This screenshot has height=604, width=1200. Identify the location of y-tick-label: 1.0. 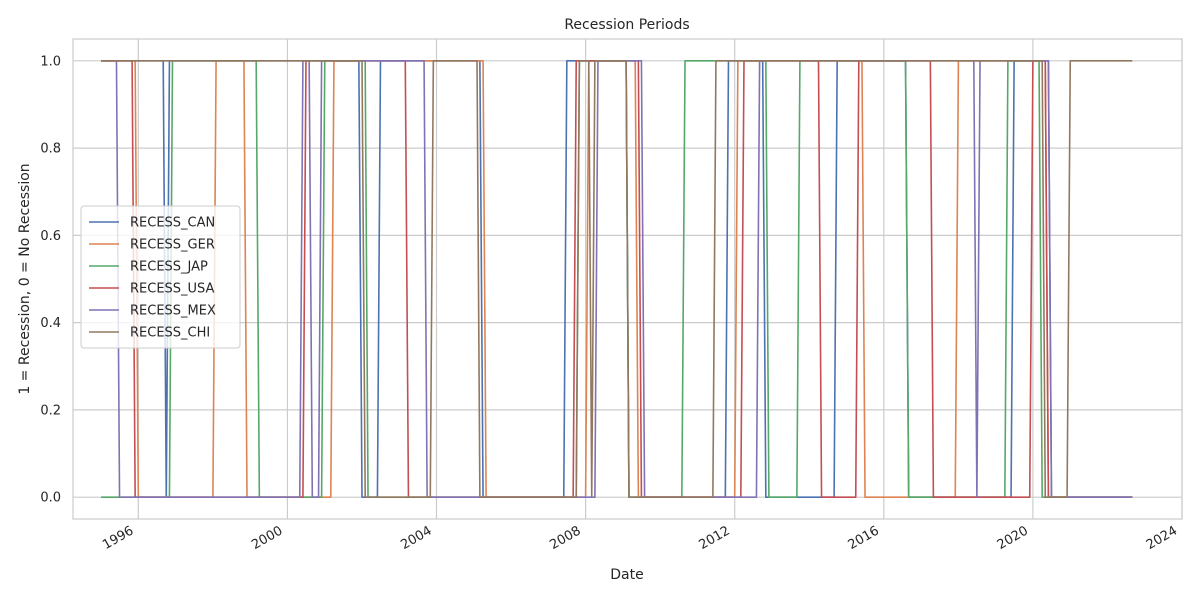
(50, 61).